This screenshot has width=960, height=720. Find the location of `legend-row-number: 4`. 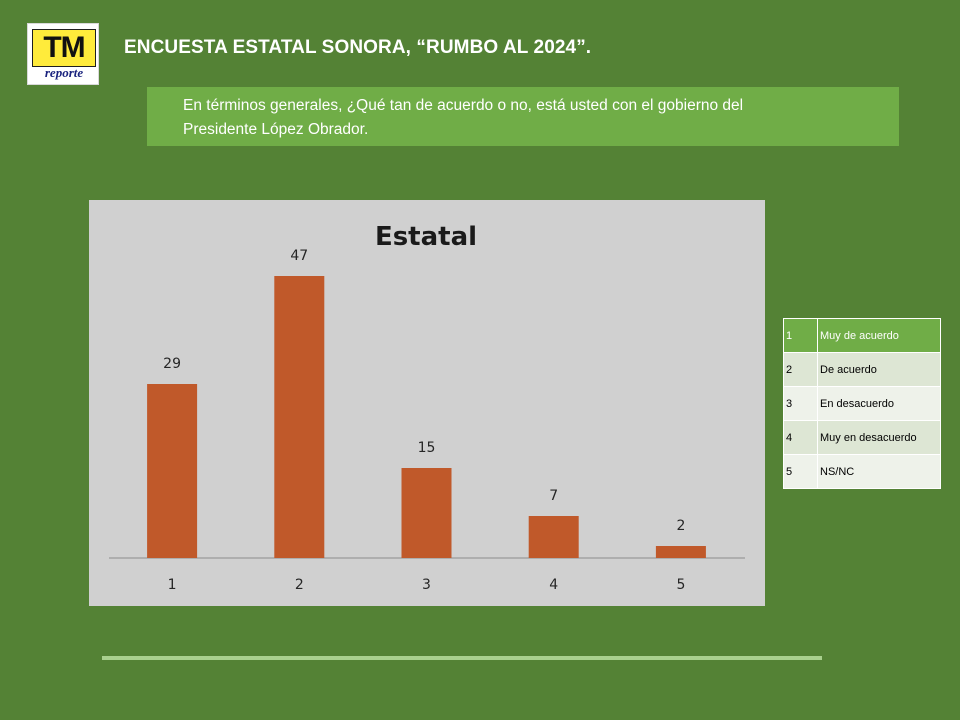

legend-row-number: 4 is located at coordinates (800, 437).